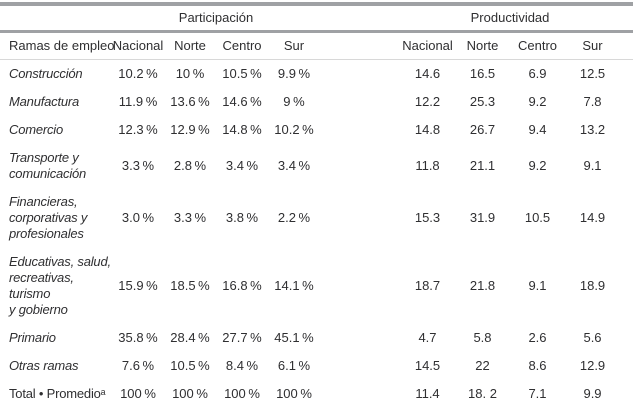  Describe the element at coordinates (44, 101) in the screenshot. I see `row-label: Manufactura` at that location.